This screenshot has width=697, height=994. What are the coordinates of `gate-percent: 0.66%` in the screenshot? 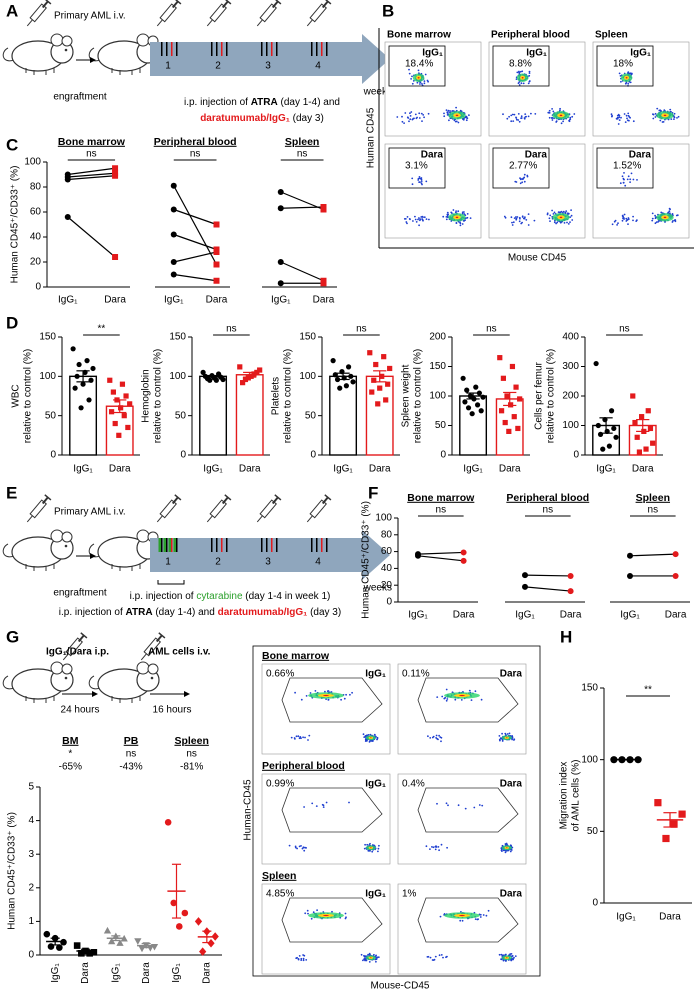 It's located at (280, 674).